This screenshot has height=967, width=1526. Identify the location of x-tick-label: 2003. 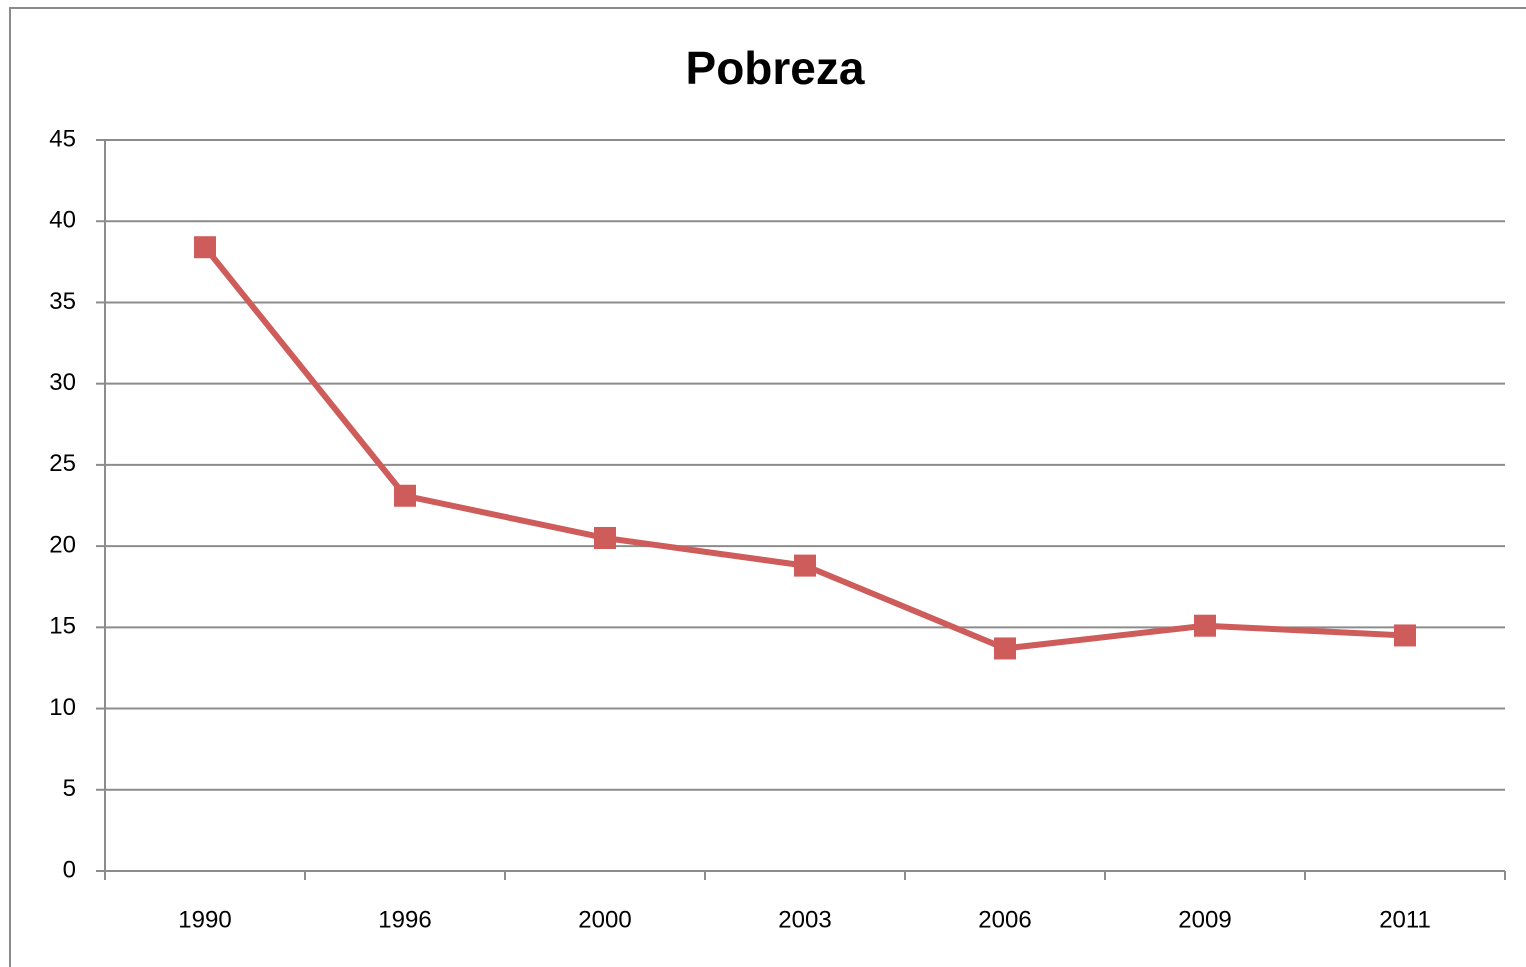
(804, 919).